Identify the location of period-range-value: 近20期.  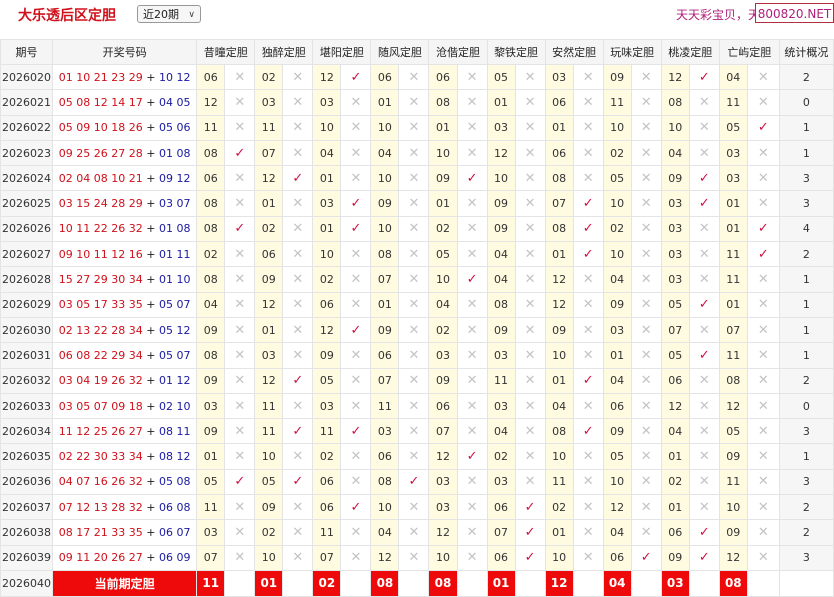
(161, 14).